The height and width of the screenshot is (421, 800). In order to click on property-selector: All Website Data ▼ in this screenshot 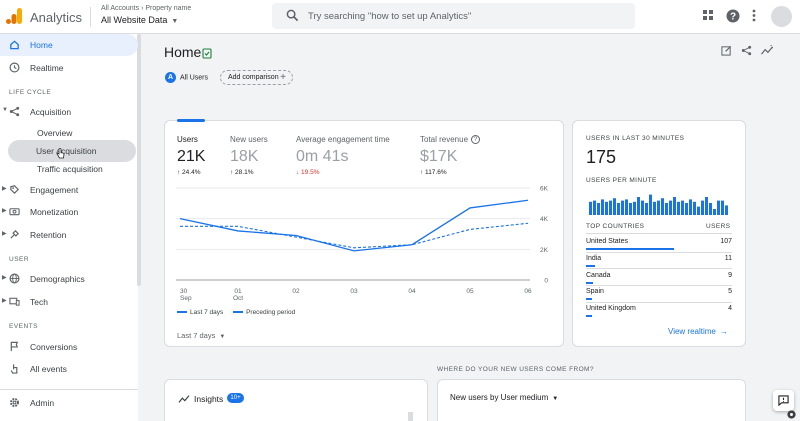, I will do `click(139, 20)`.